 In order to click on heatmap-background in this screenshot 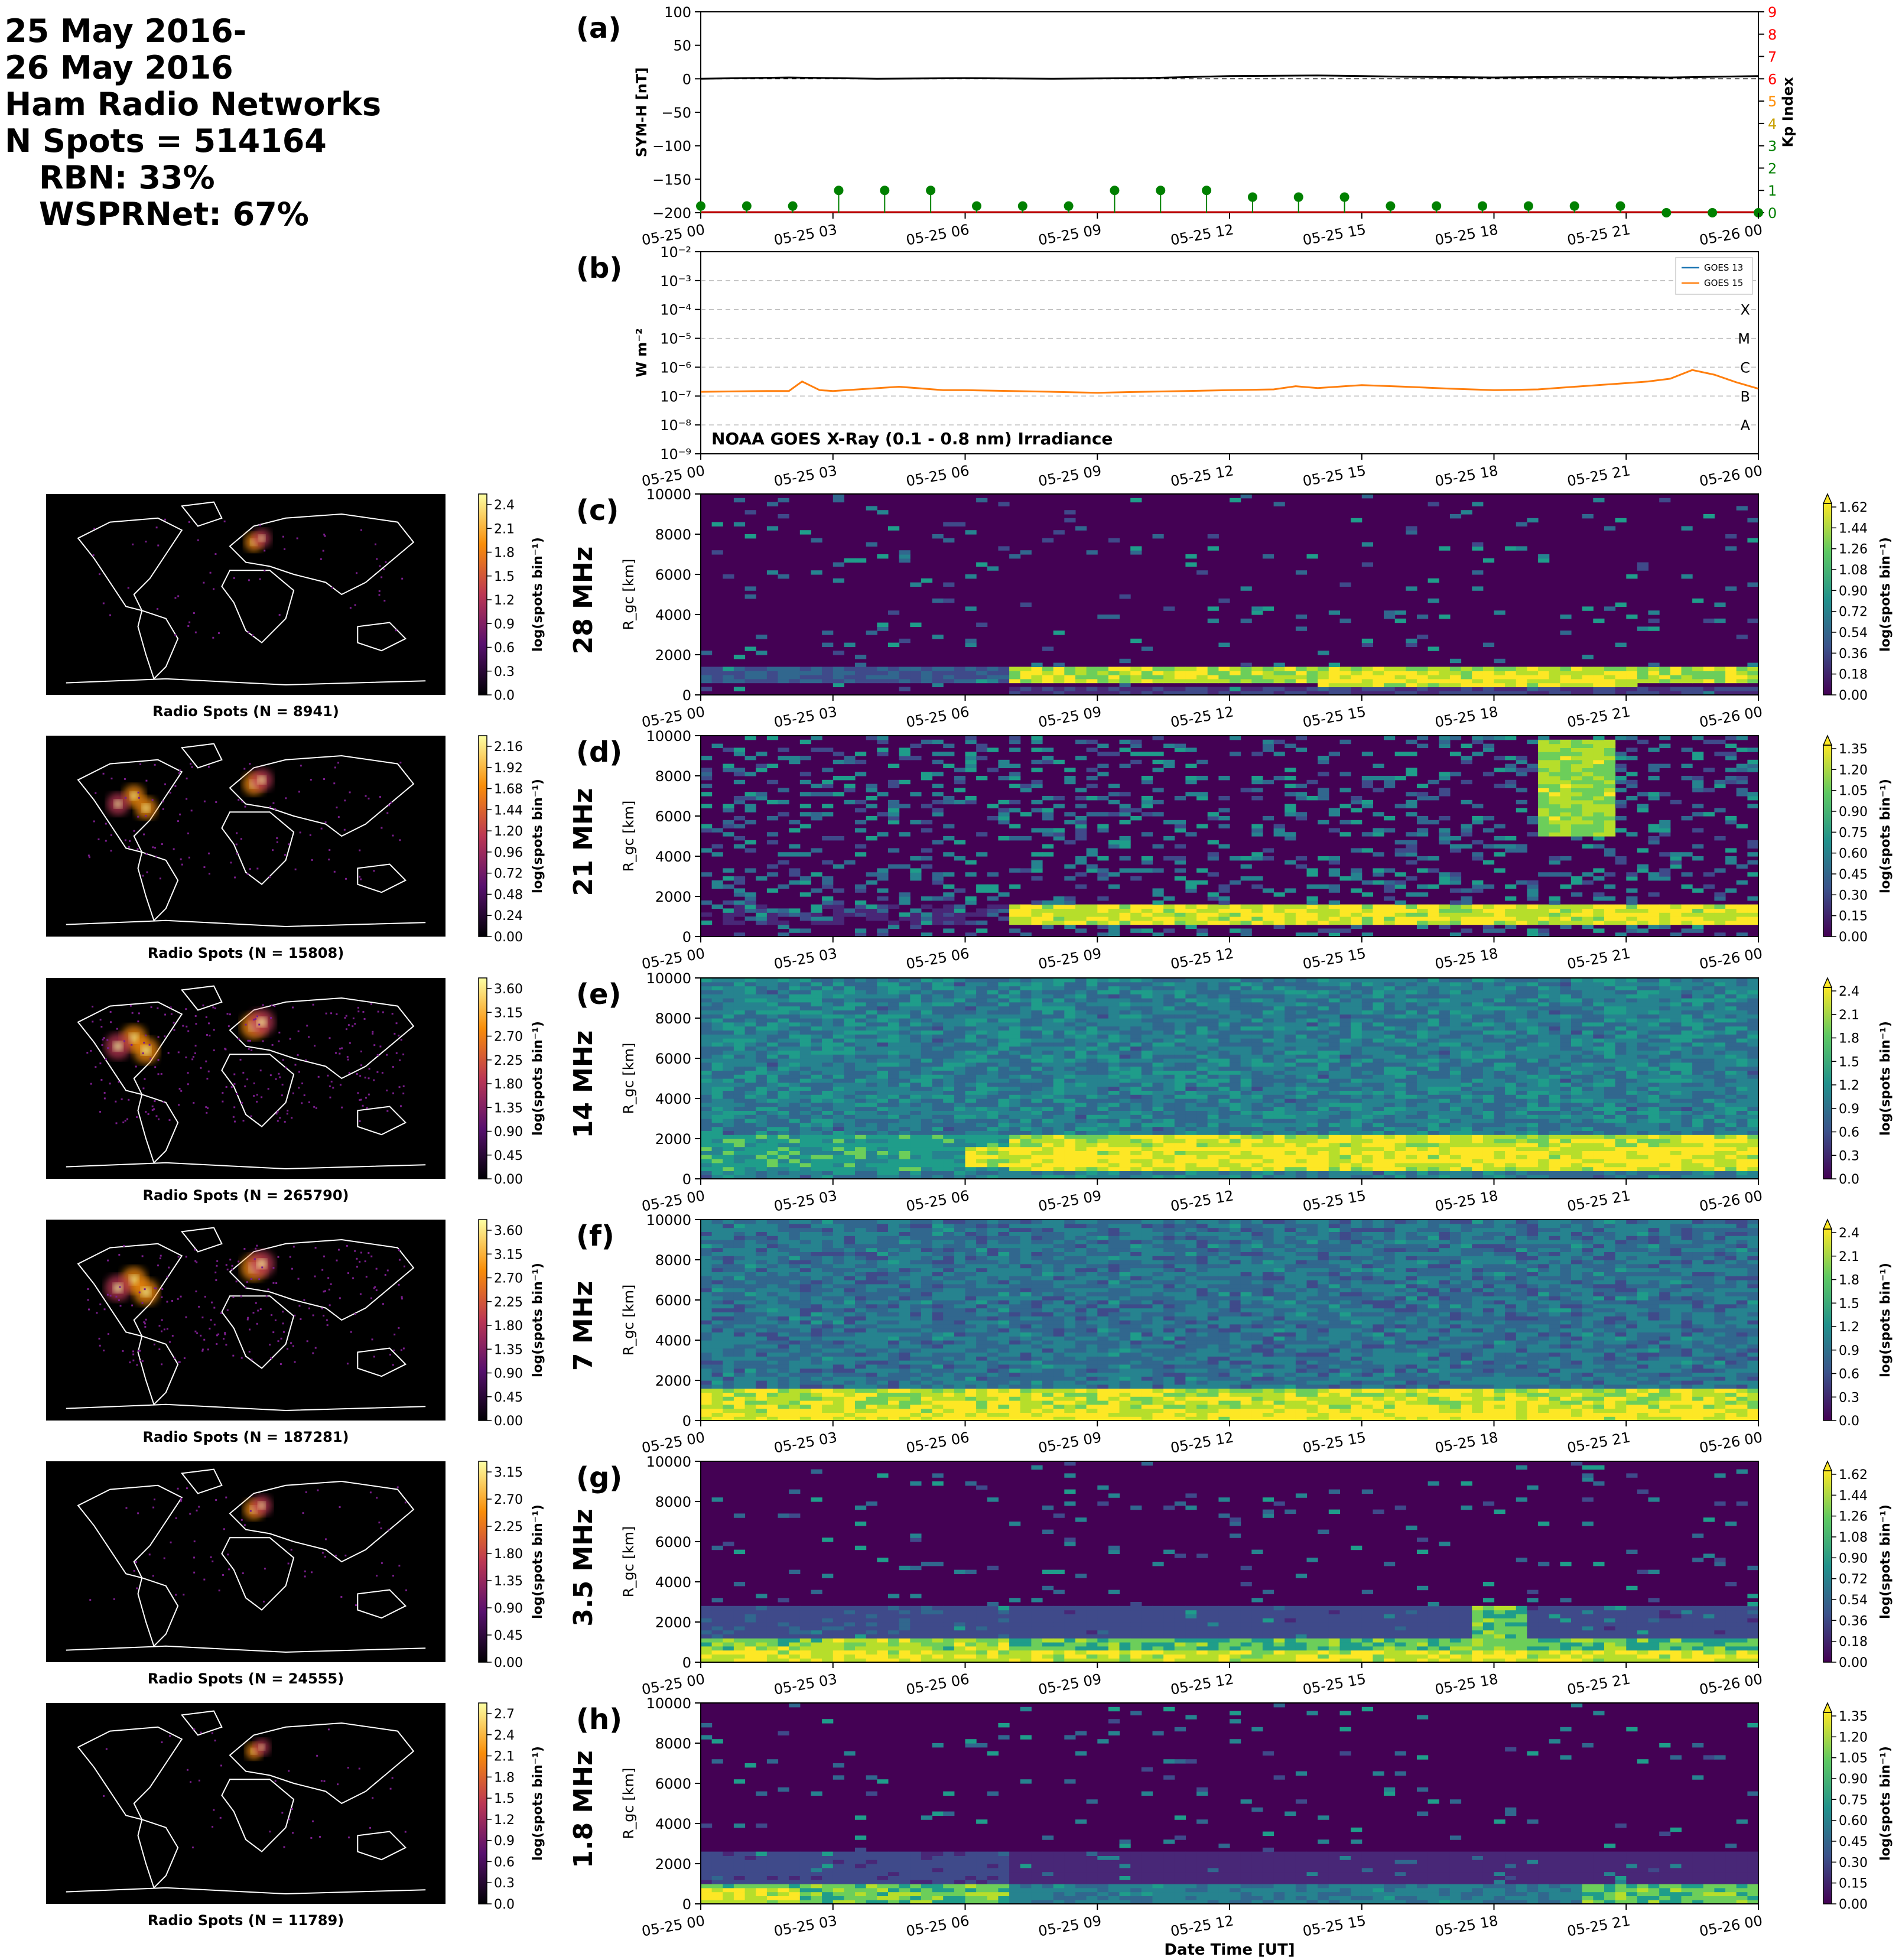, I will do `click(1229, 594)`.